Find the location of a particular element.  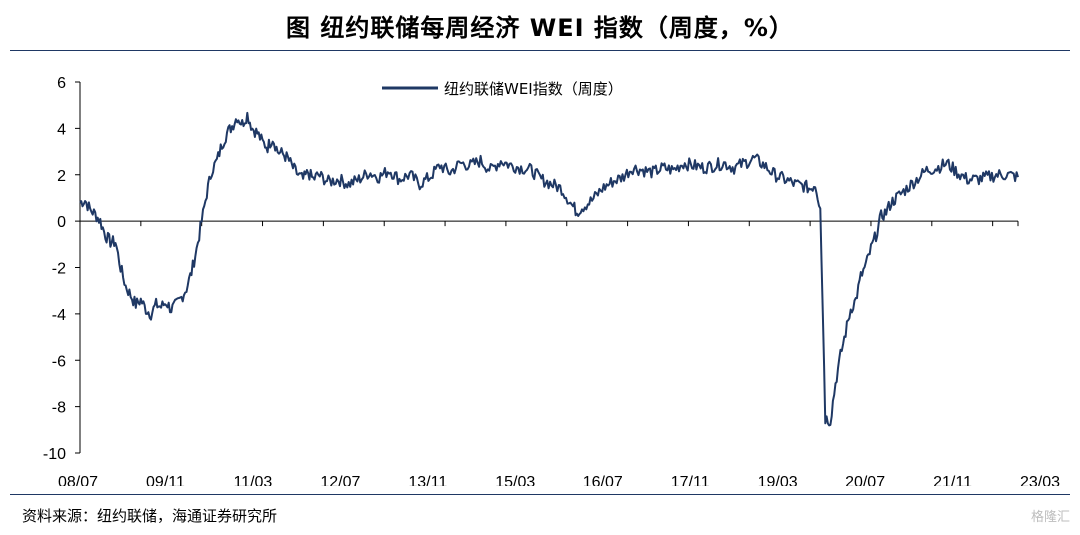

title-divider is located at coordinates (540, 50).